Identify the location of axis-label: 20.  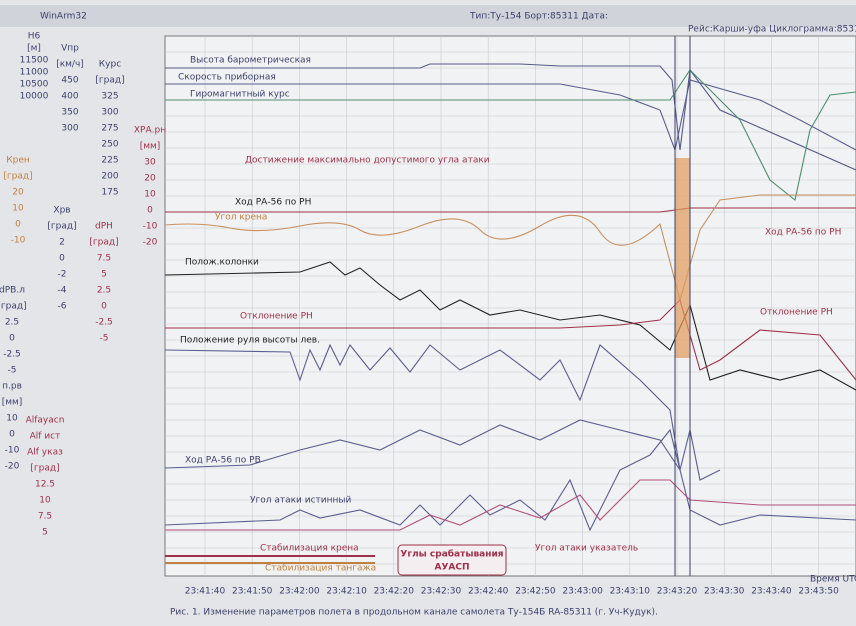
(18, 193).